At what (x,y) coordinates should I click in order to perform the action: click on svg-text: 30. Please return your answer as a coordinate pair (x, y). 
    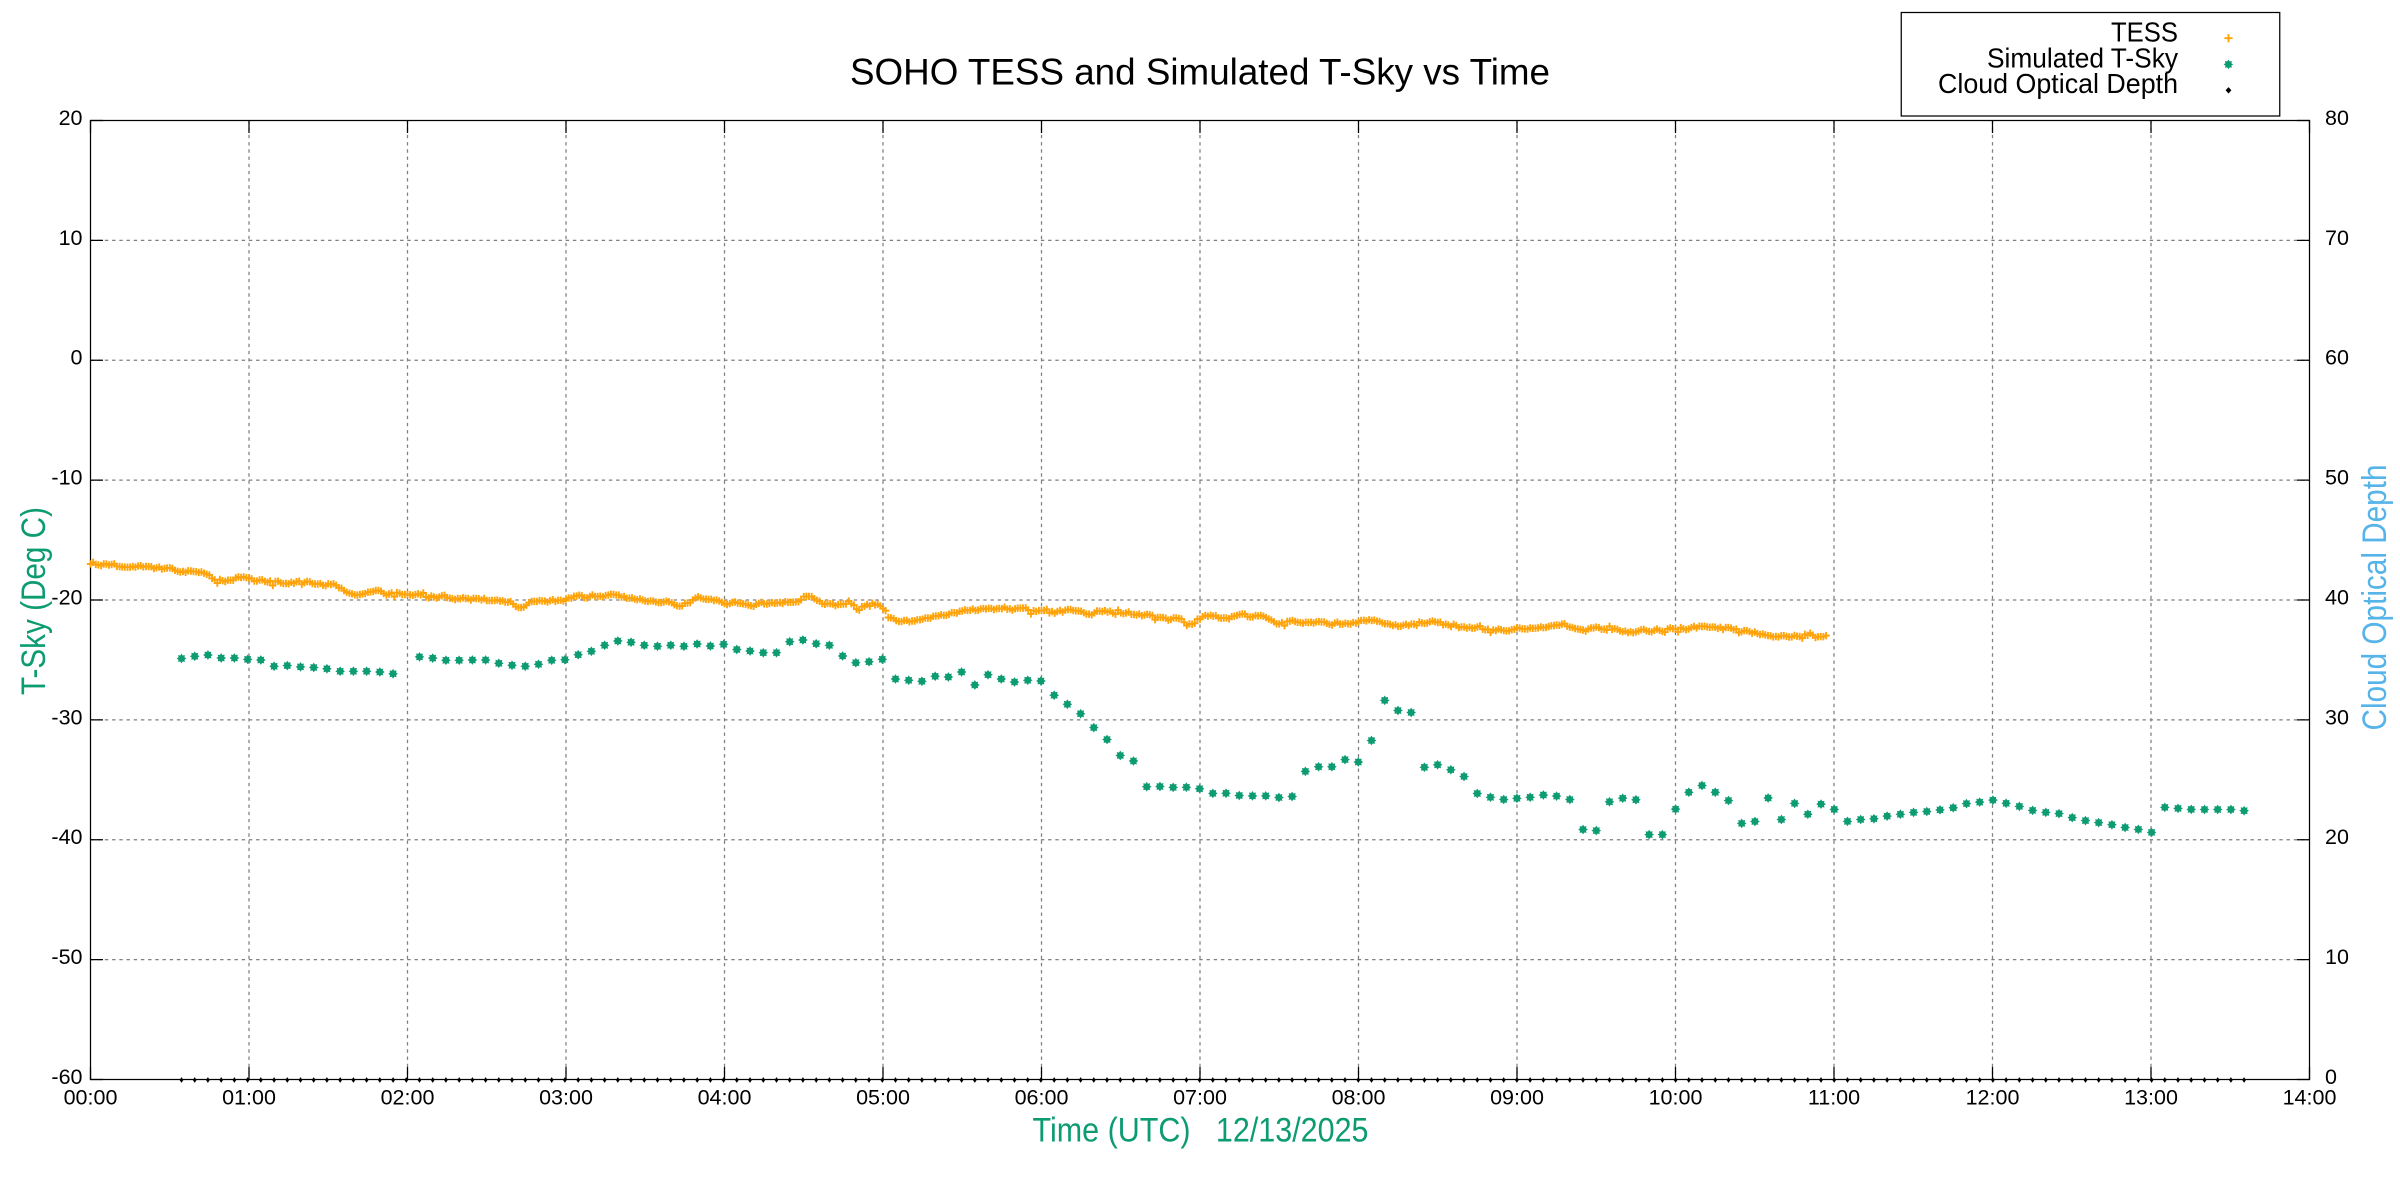
    Looking at the image, I should click on (2337, 717).